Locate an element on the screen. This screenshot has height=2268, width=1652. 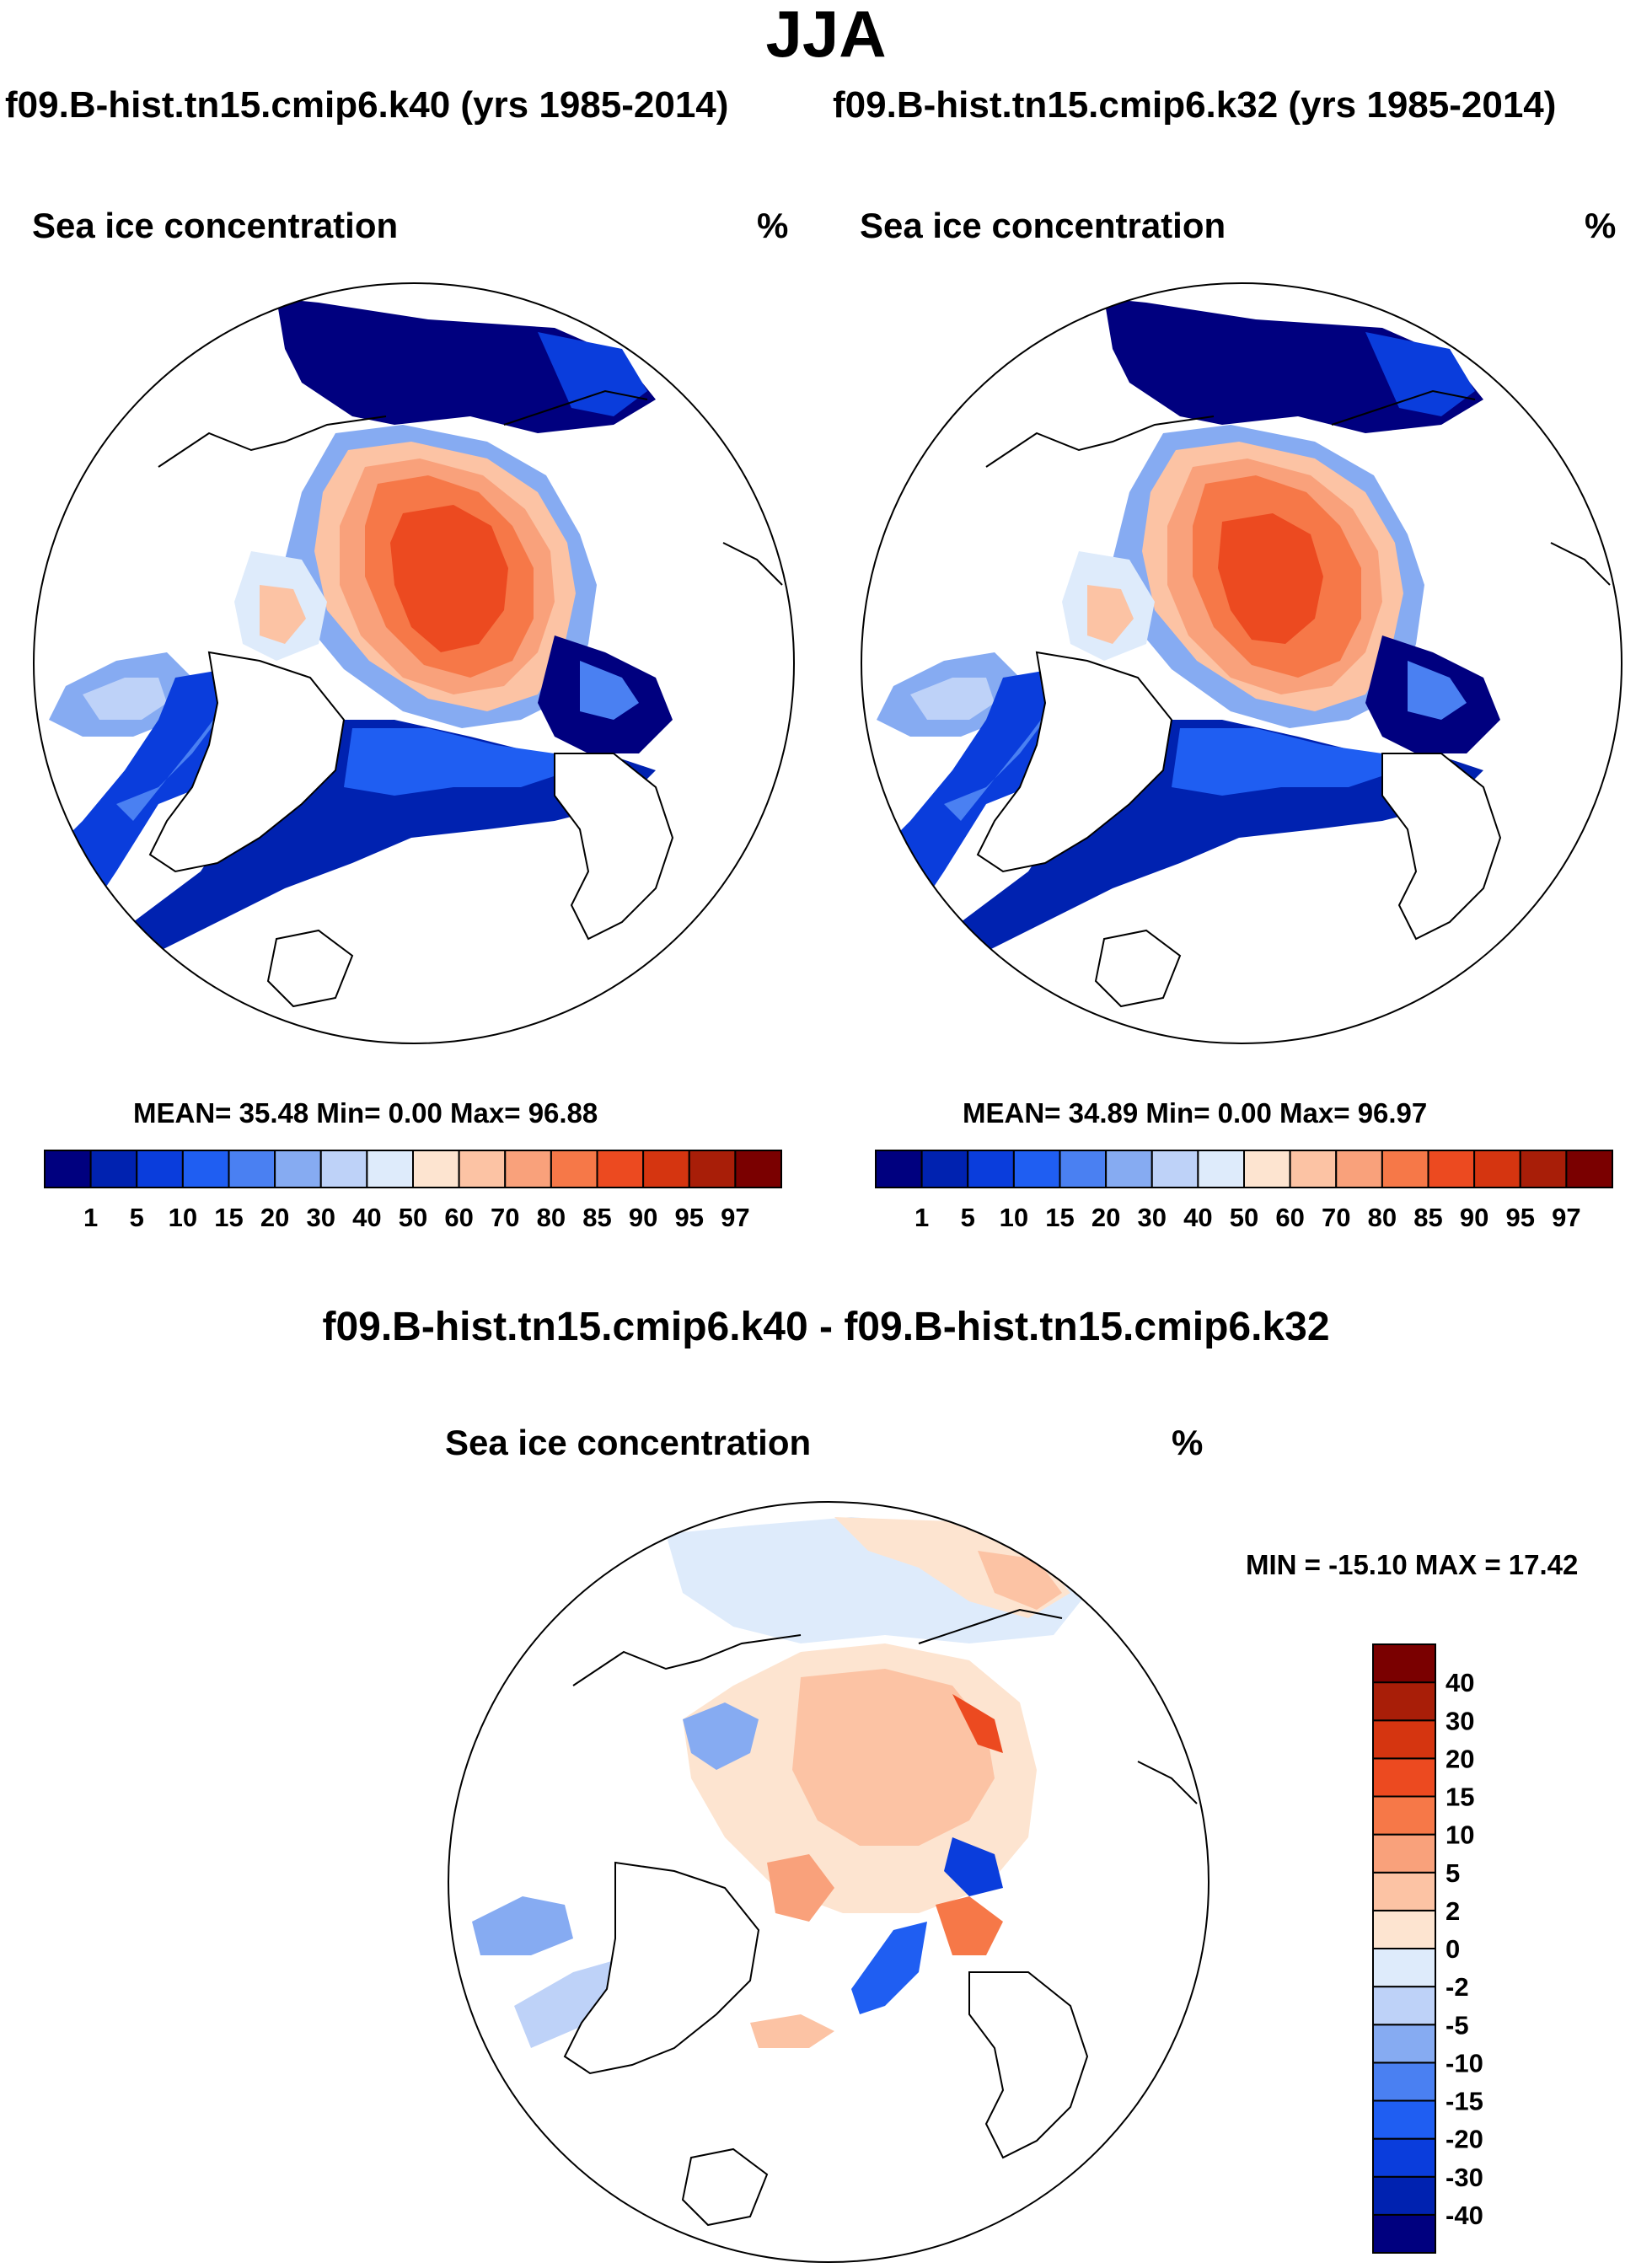
colorbar-tick-label: 80 is located at coordinates (551, 1217).